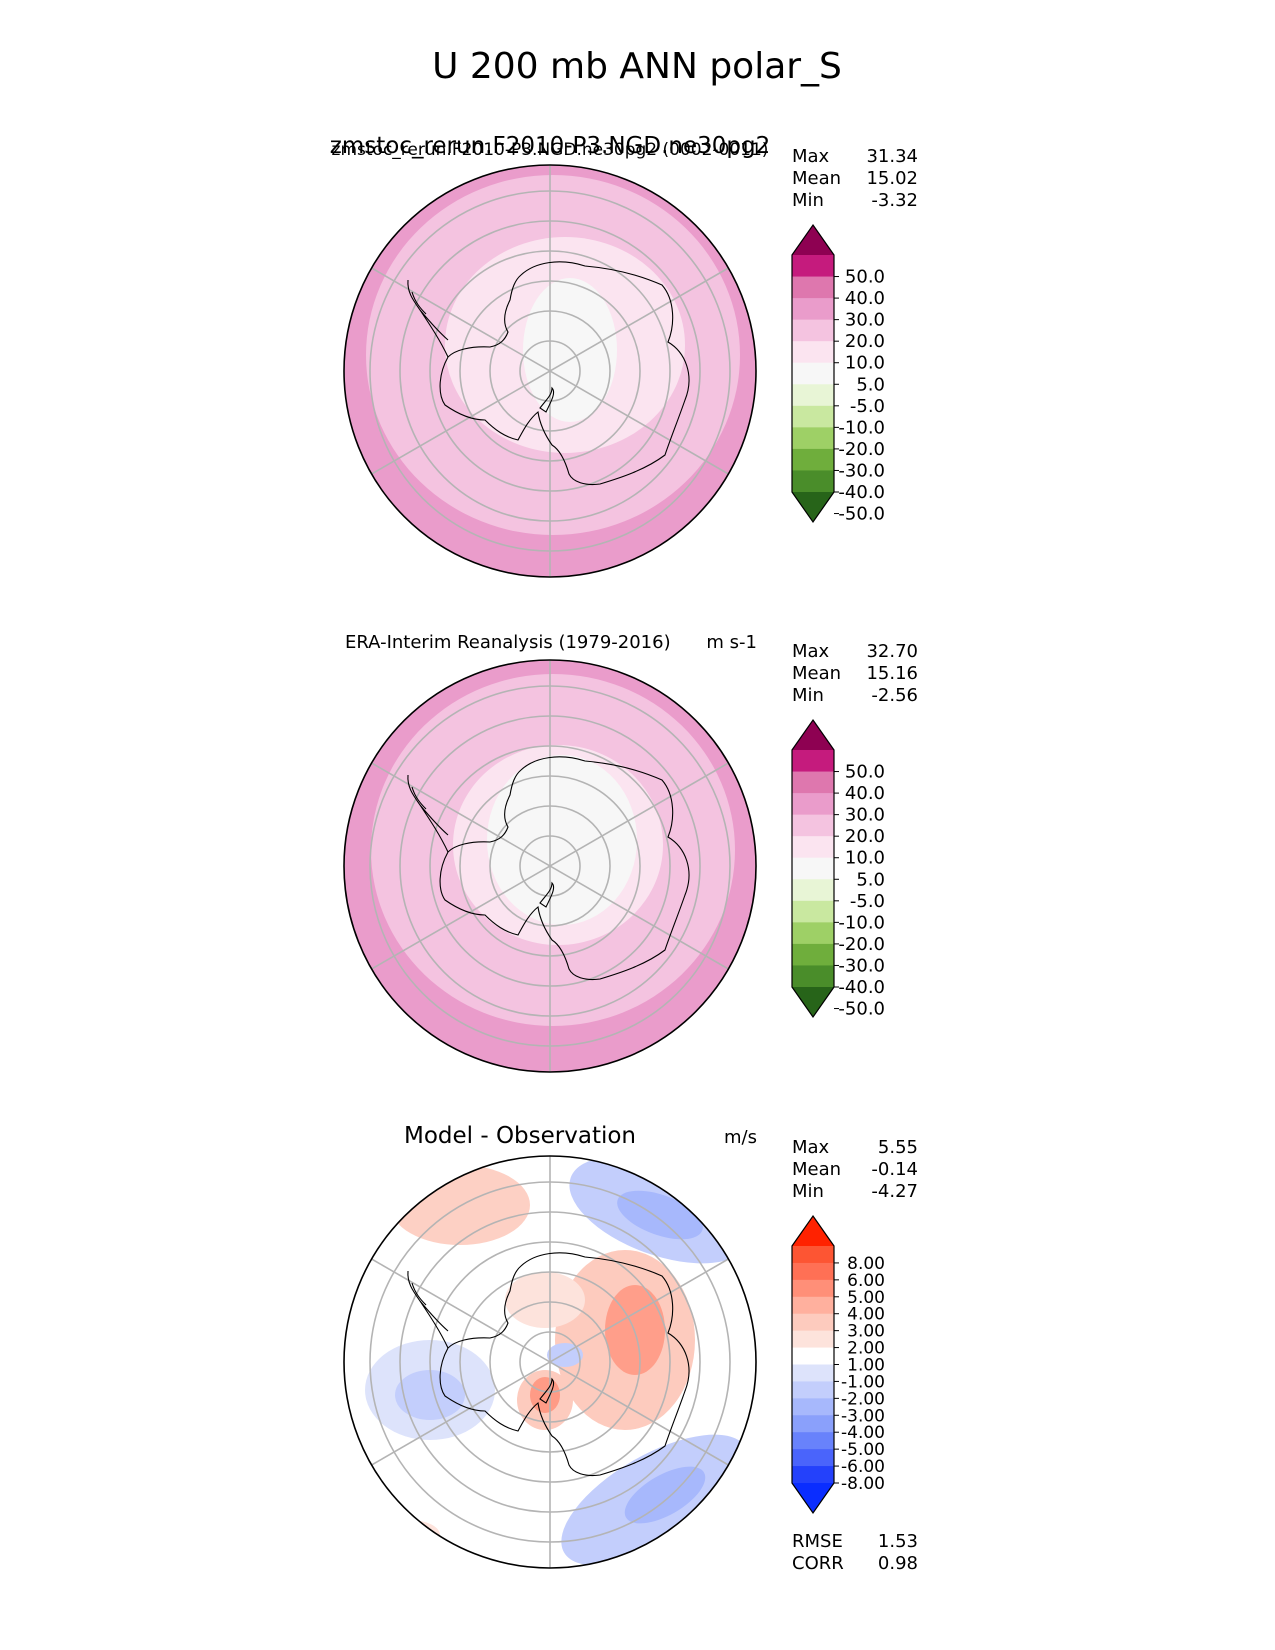 This screenshot has width=1275, height=1650. I want to click on colorbar-tick-label: -1.00, so click(863, 1382).